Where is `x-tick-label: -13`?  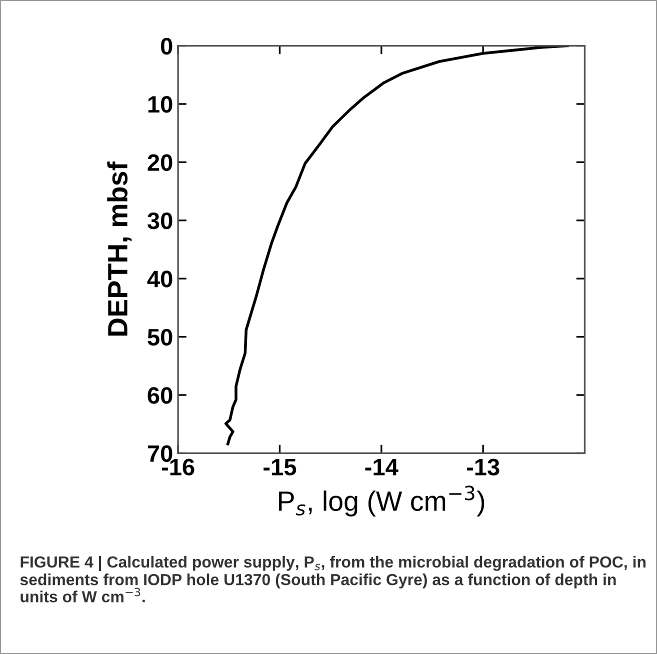 x-tick-label: -13 is located at coordinates (483, 467).